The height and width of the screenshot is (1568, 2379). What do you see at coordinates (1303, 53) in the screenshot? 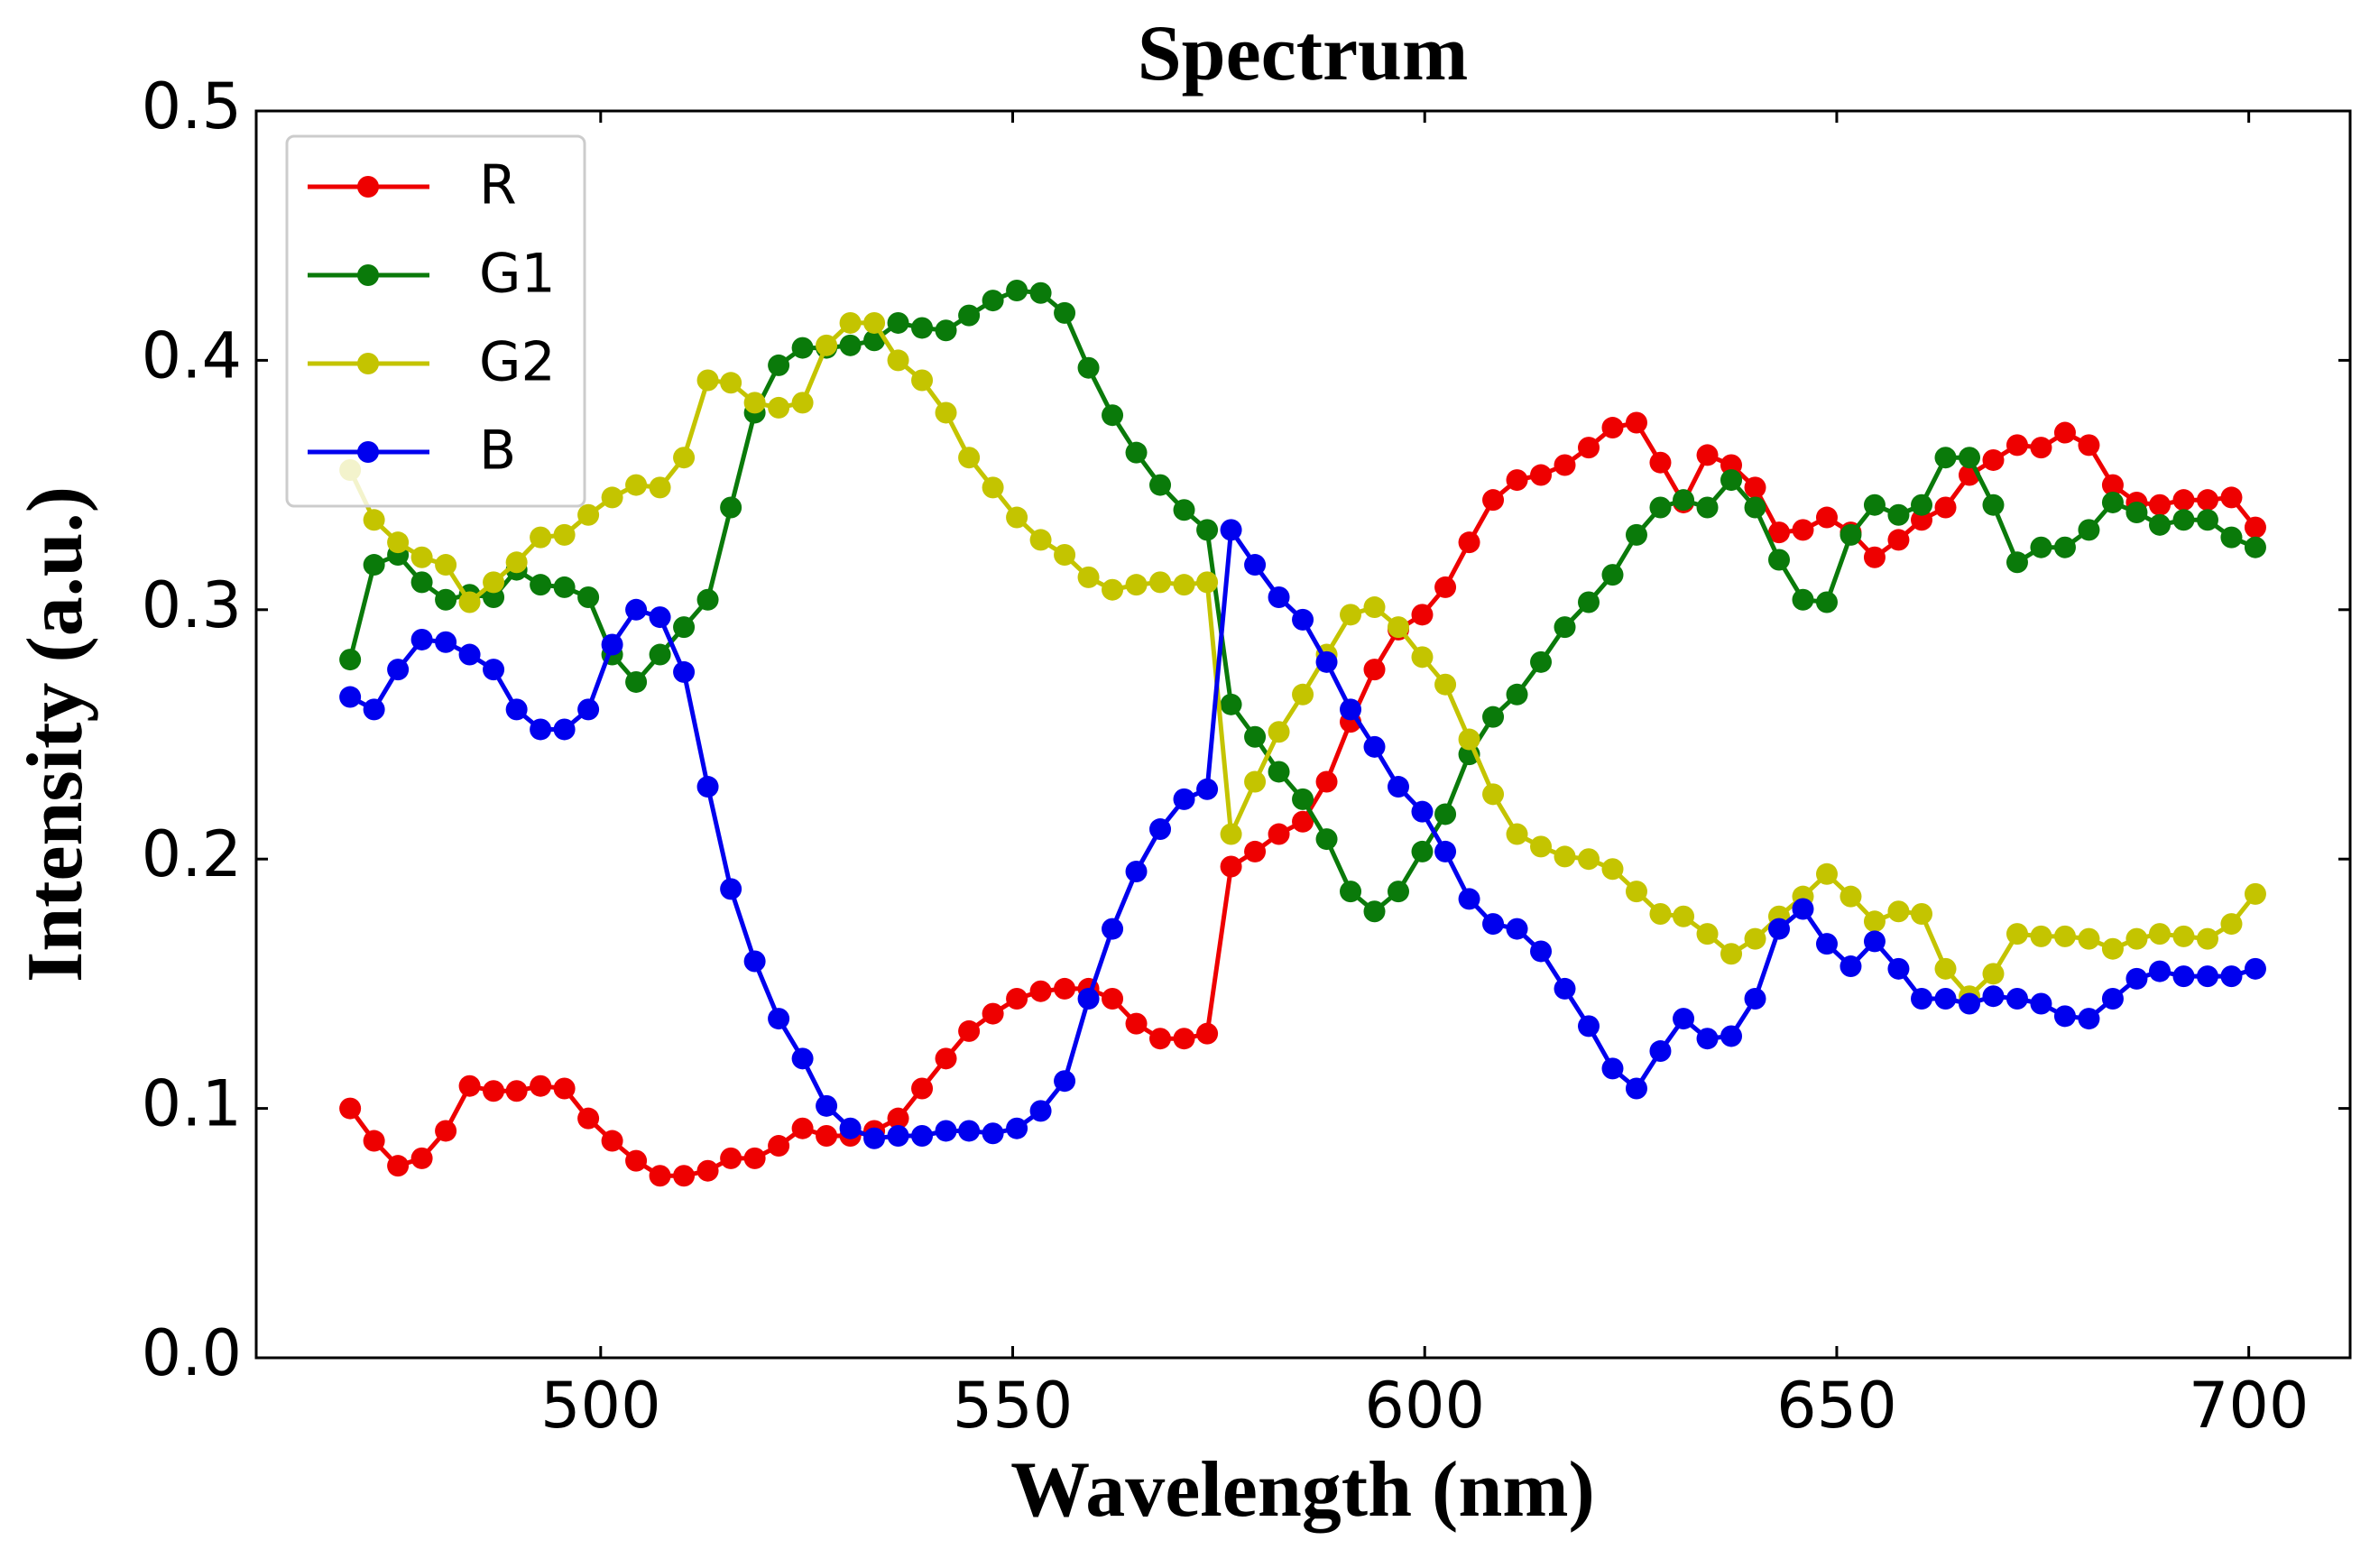
I see `chart-title: Spectrum` at bounding box center [1303, 53].